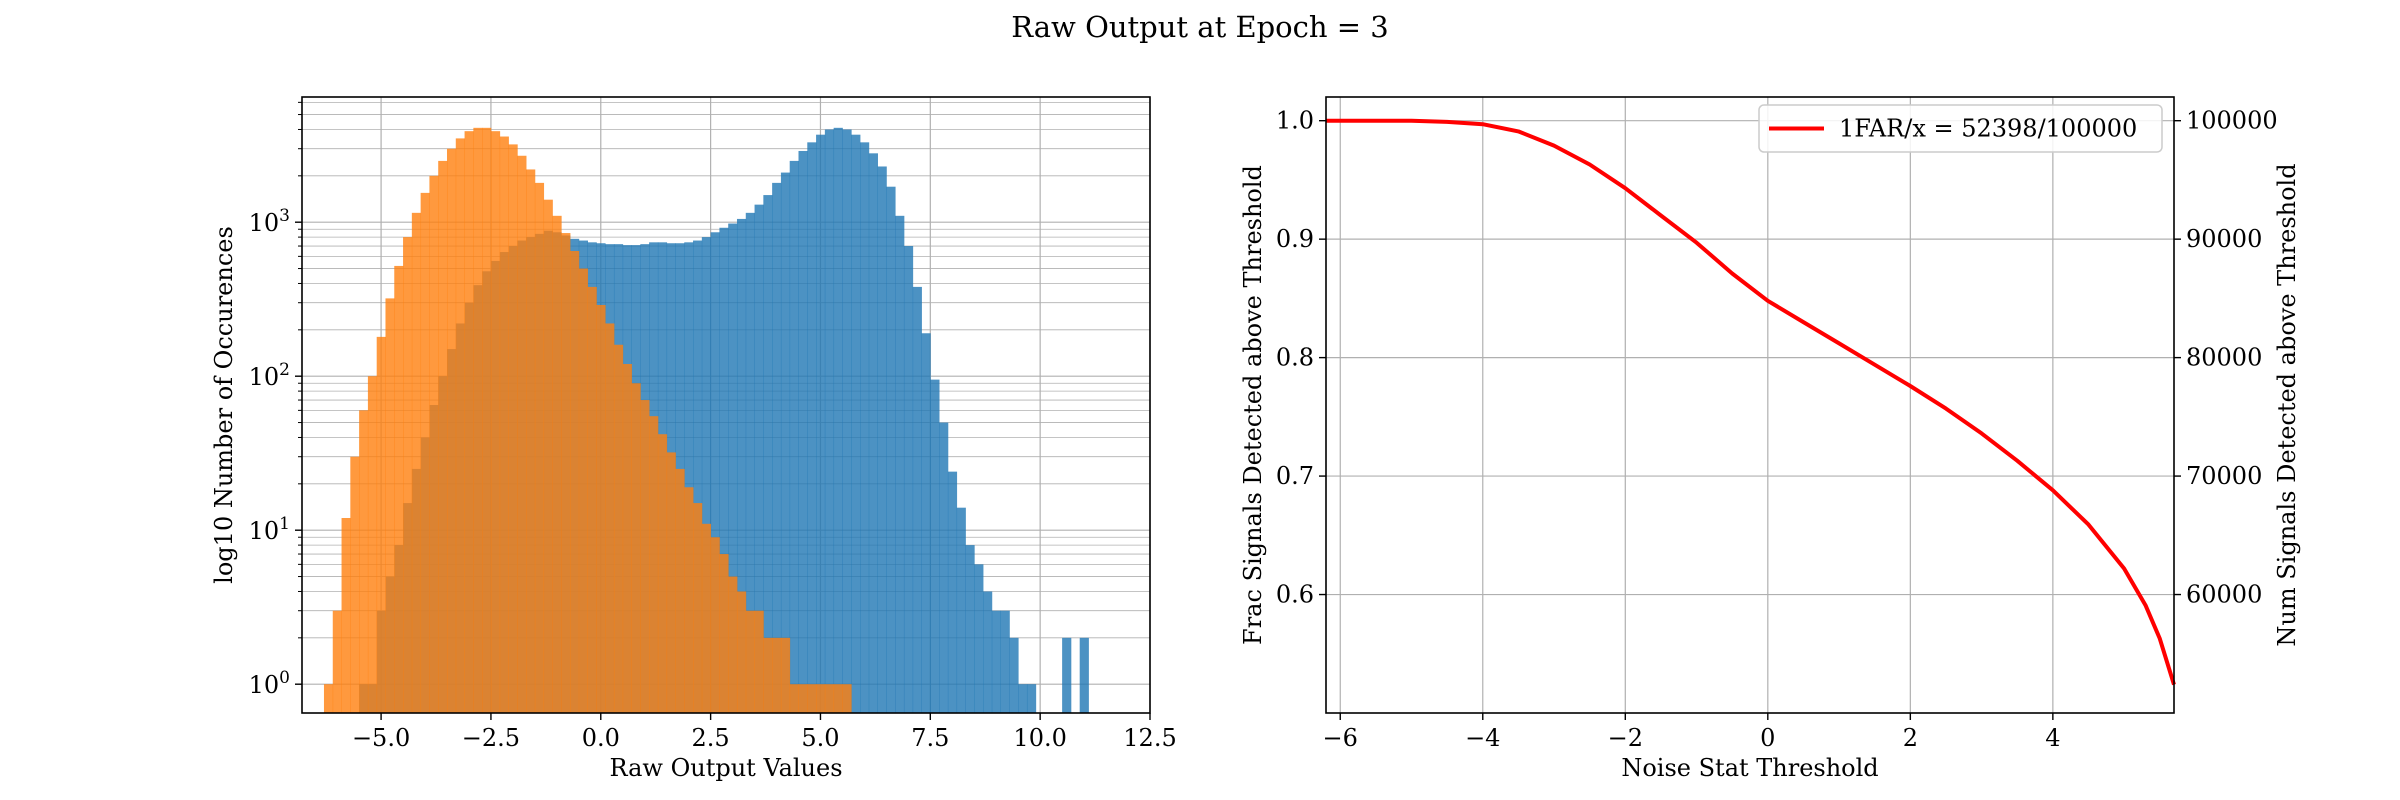  What do you see at coordinates (381, 738) in the screenshot?
I see `histogram-x-tick-label: −5.0` at bounding box center [381, 738].